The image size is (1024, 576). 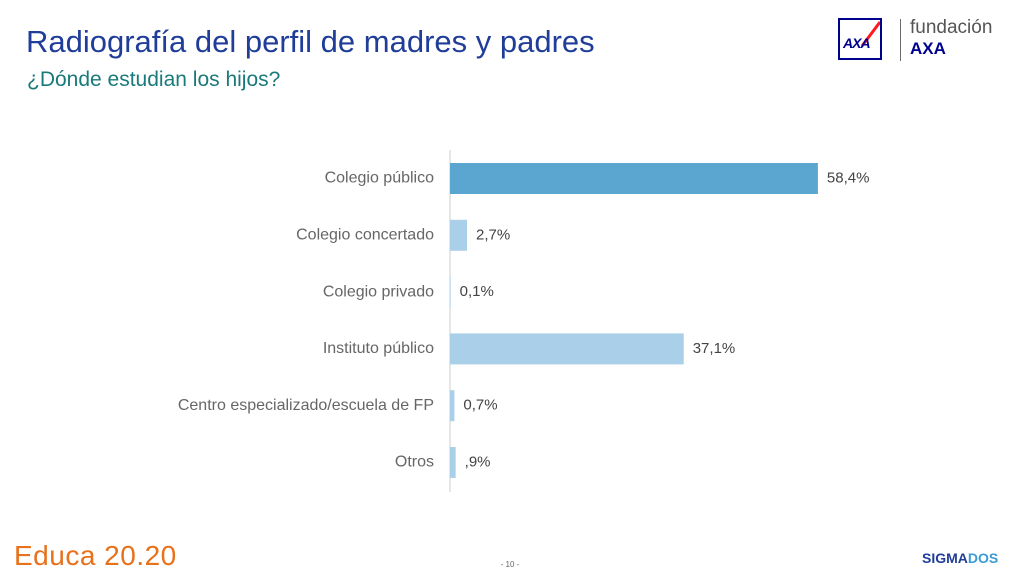 I want to click on axa-logo-icon: AXA, so click(x=860, y=39).